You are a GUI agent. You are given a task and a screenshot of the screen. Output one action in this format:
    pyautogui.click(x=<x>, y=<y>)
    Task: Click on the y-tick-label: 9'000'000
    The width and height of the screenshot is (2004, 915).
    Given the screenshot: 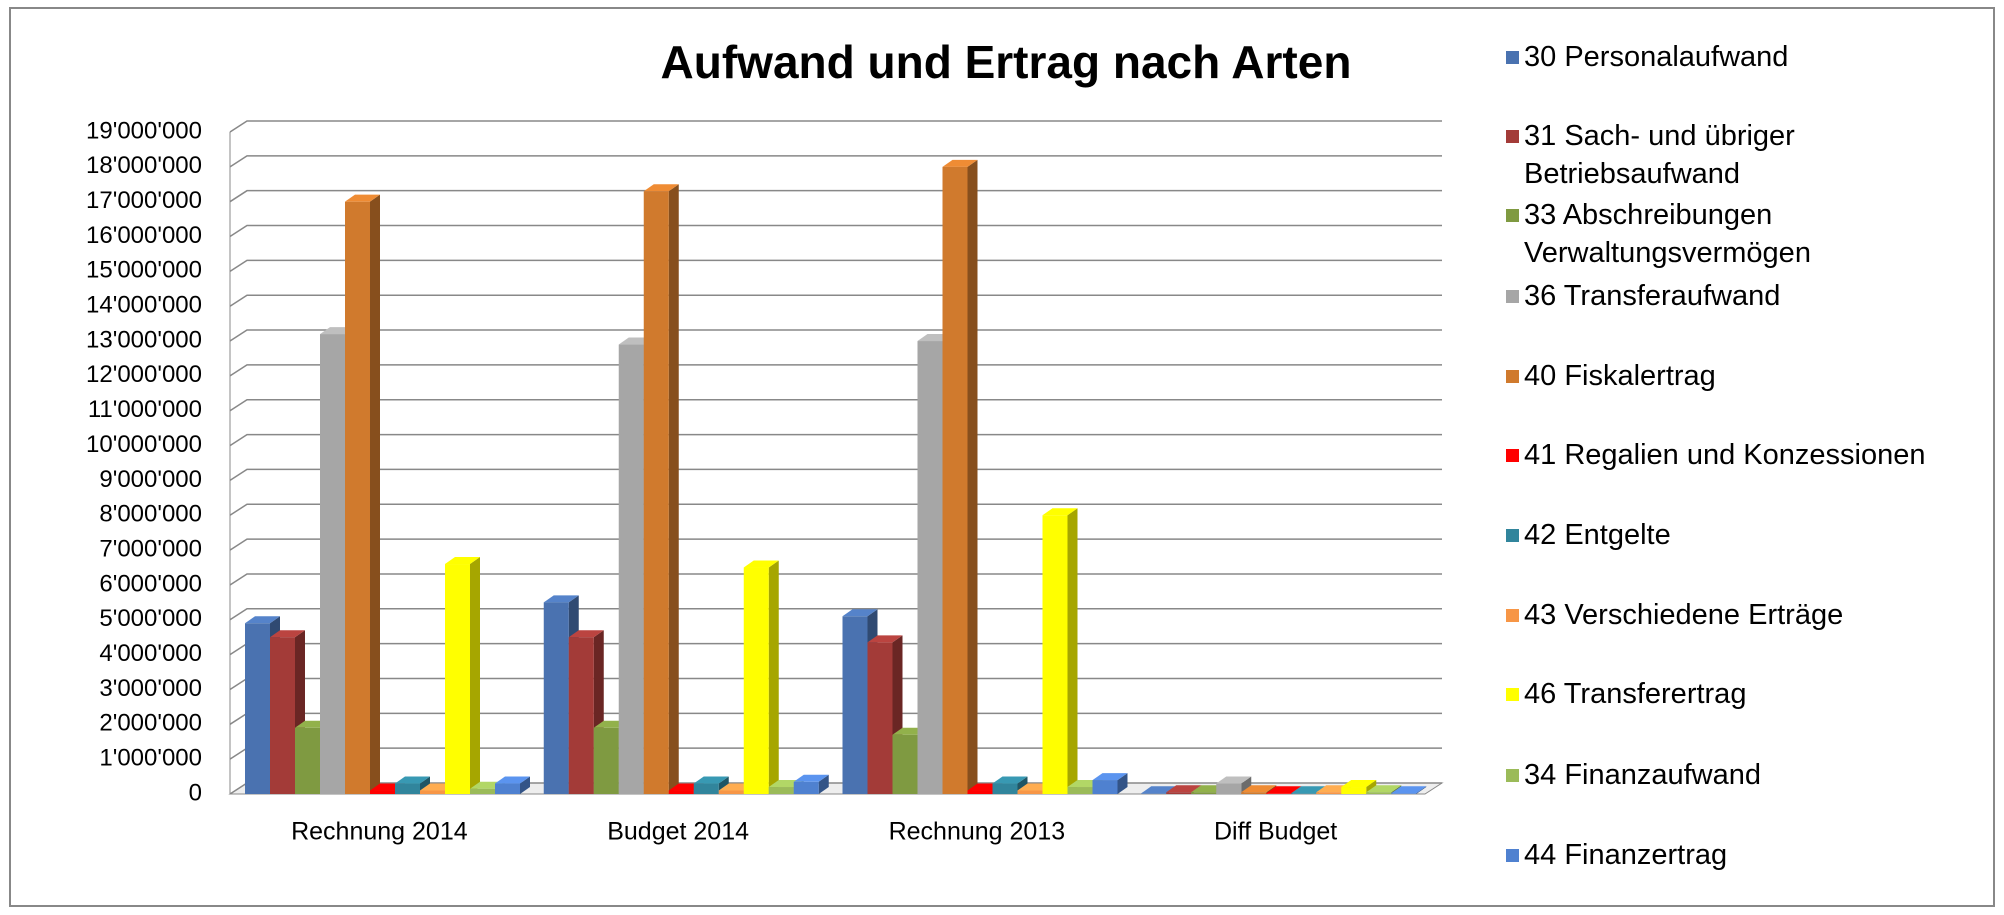 What is the action you would take?
    pyautogui.click(x=150, y=479)
    